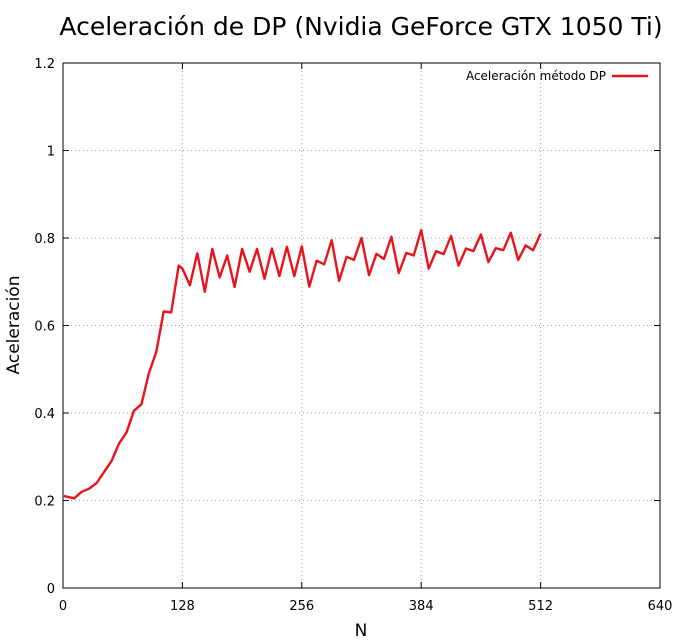 This screenshot has width=681, height=640. Describe the element at coordinates (44, 502) in the screenshot. I see `y-tick-label: 0.2` at that location.